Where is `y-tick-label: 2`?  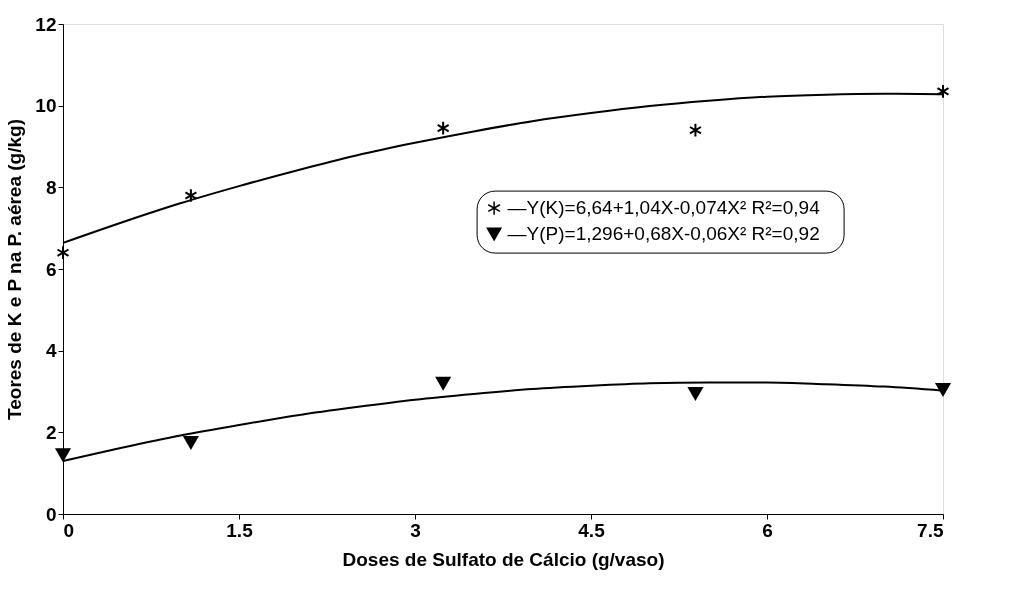 y-tick-label: 2 is located at coordinates (51, 432).